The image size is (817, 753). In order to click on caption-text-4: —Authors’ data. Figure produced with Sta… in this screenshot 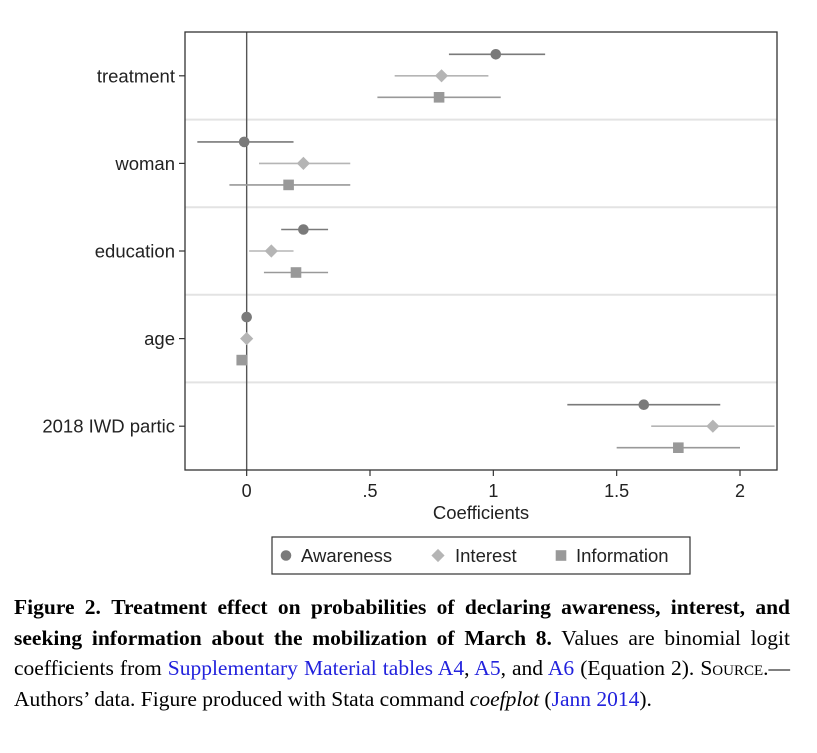, I will do `click(402, 683)`.